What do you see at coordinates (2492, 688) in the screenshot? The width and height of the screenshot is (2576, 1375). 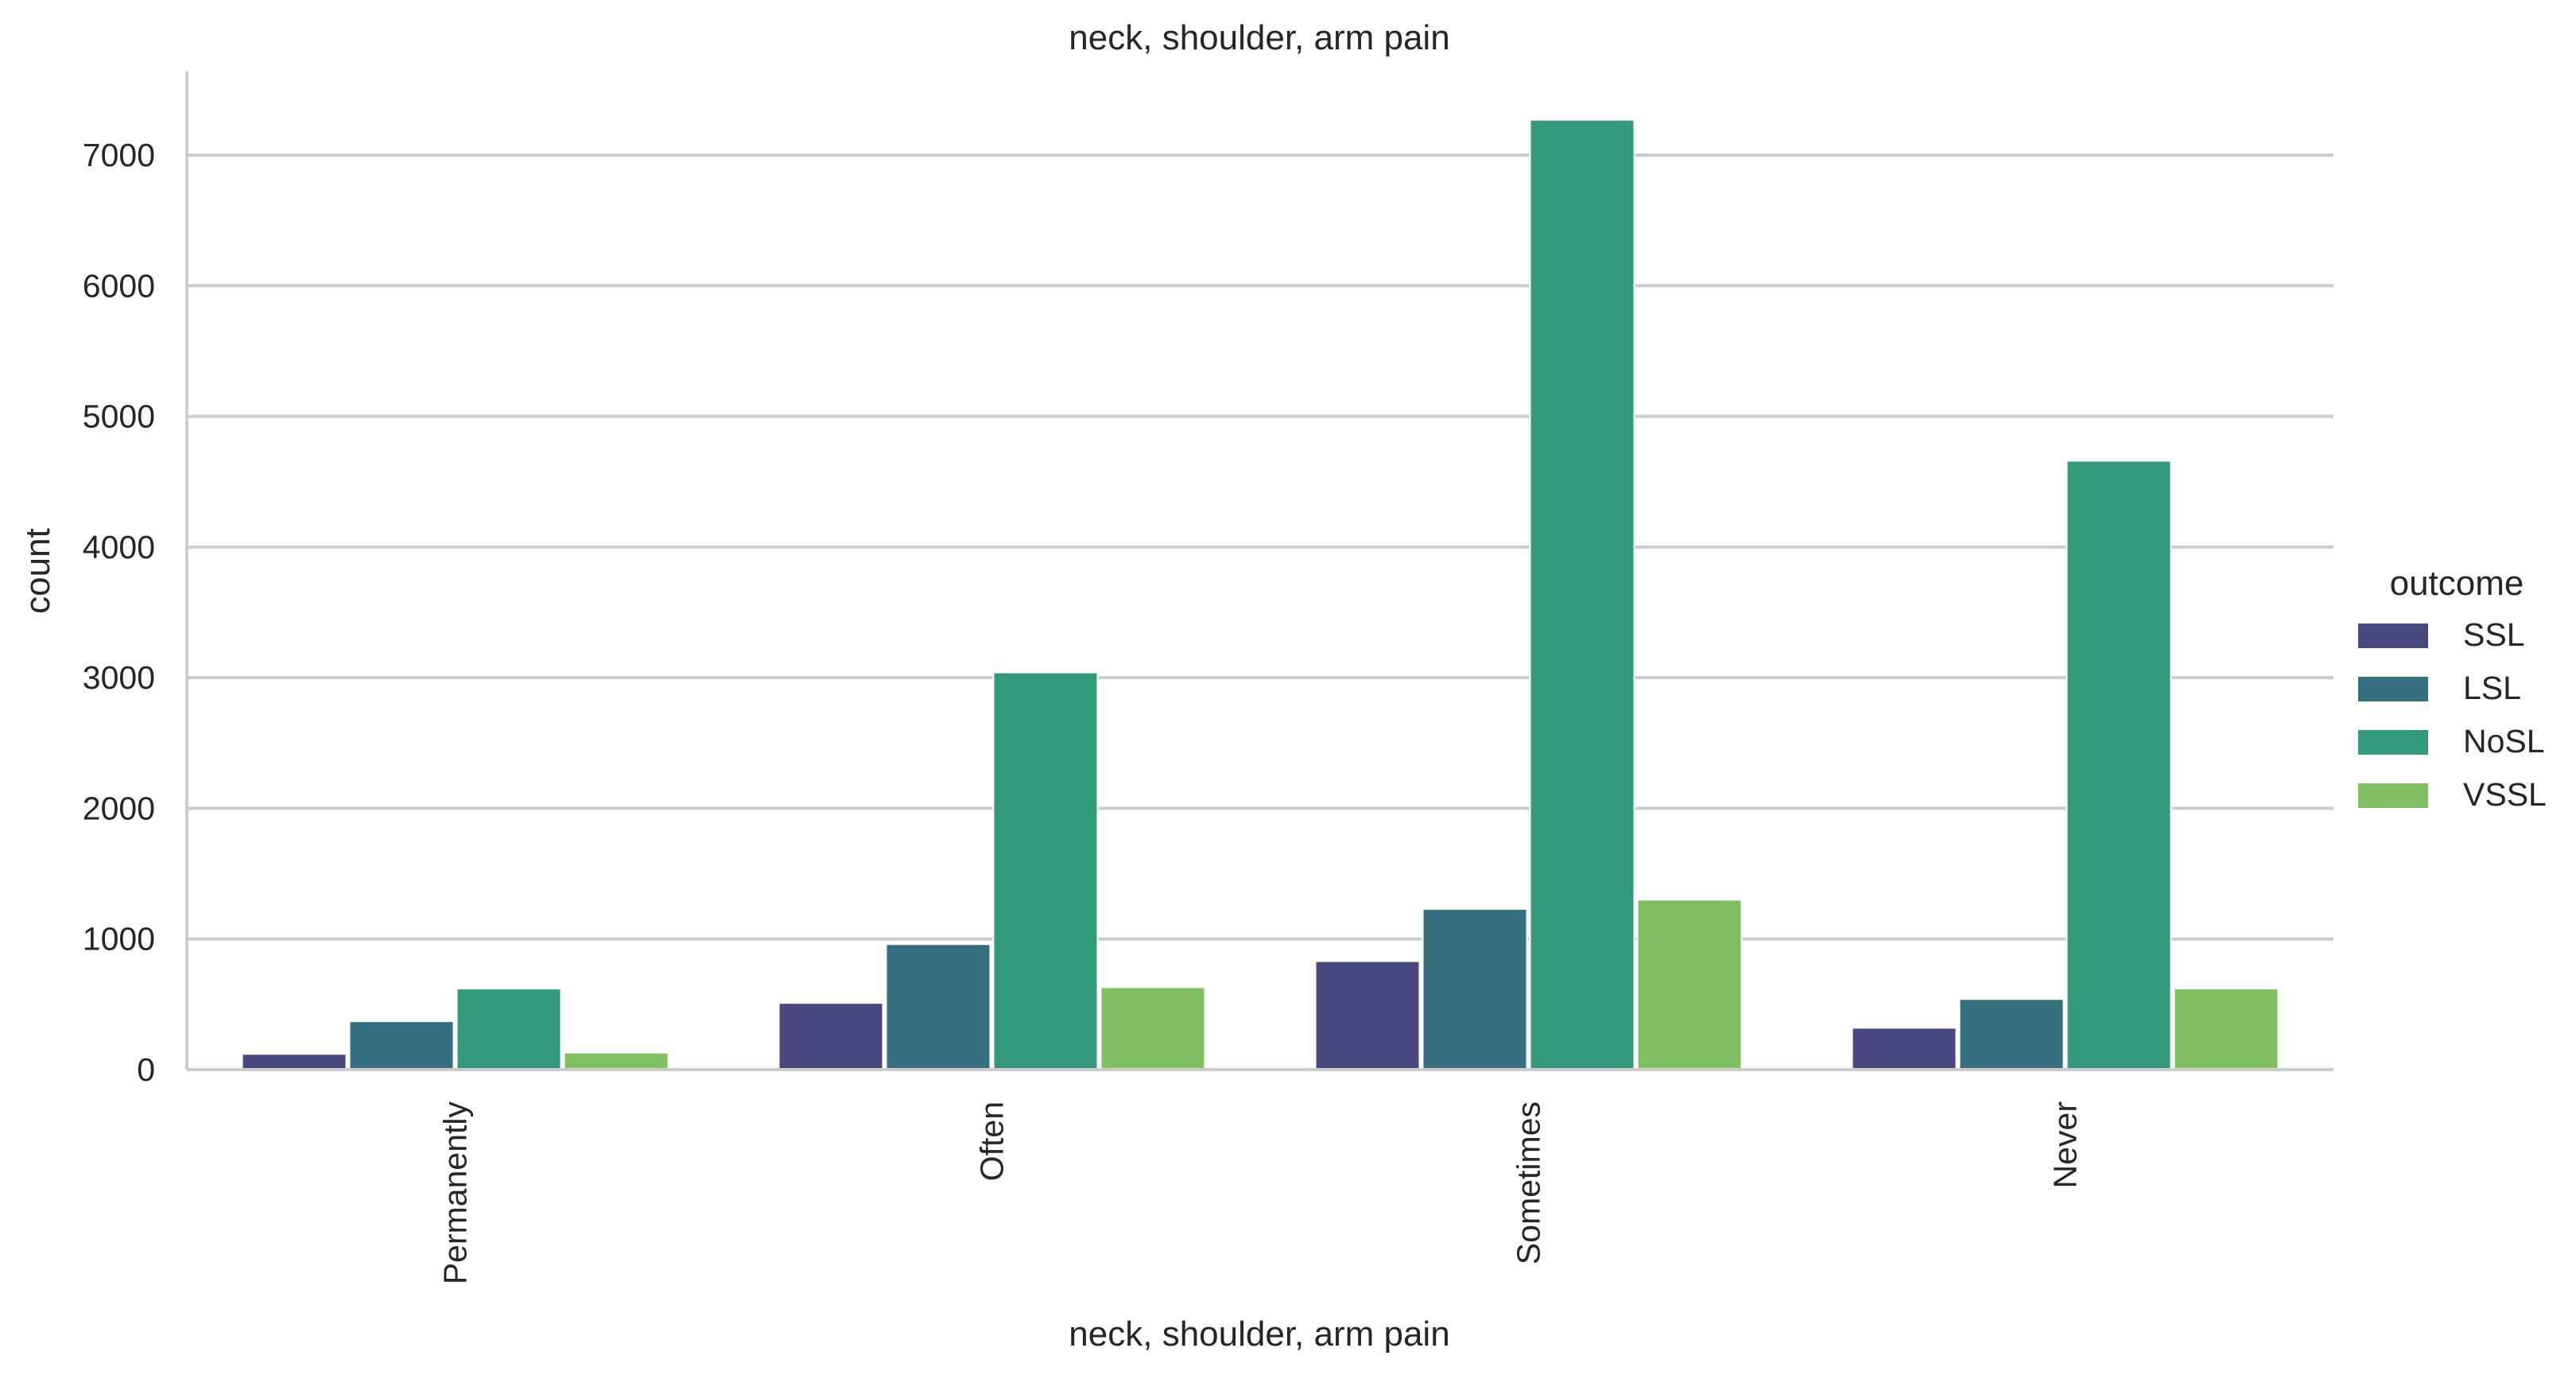 I see `legend-label: LSL` at bounding box center [2492, 688].